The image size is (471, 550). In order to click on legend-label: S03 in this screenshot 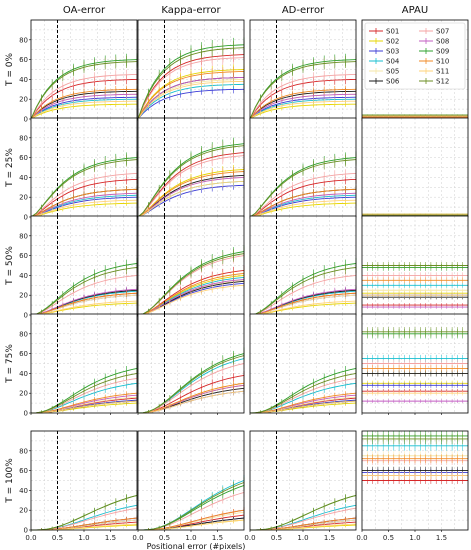, I will do `click(392, 52)`.